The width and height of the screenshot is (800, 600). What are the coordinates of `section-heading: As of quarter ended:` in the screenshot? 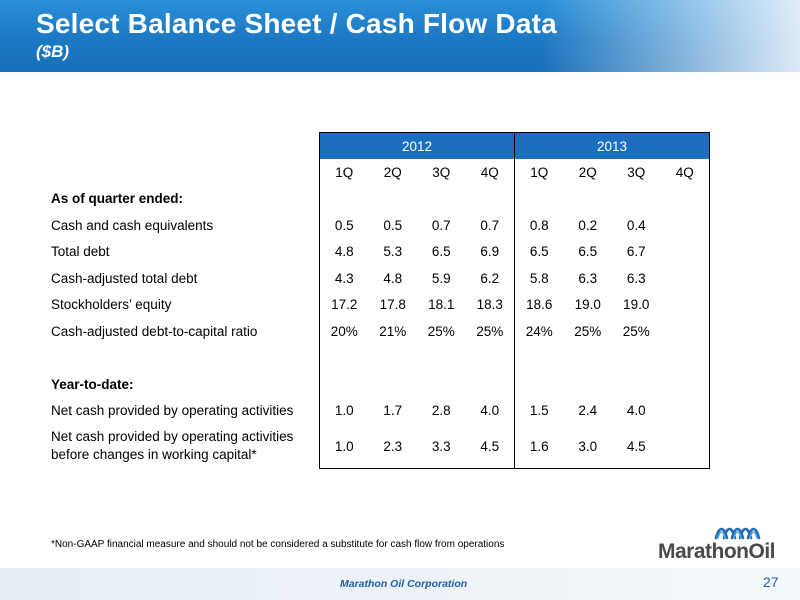 It's located at (117, 199).